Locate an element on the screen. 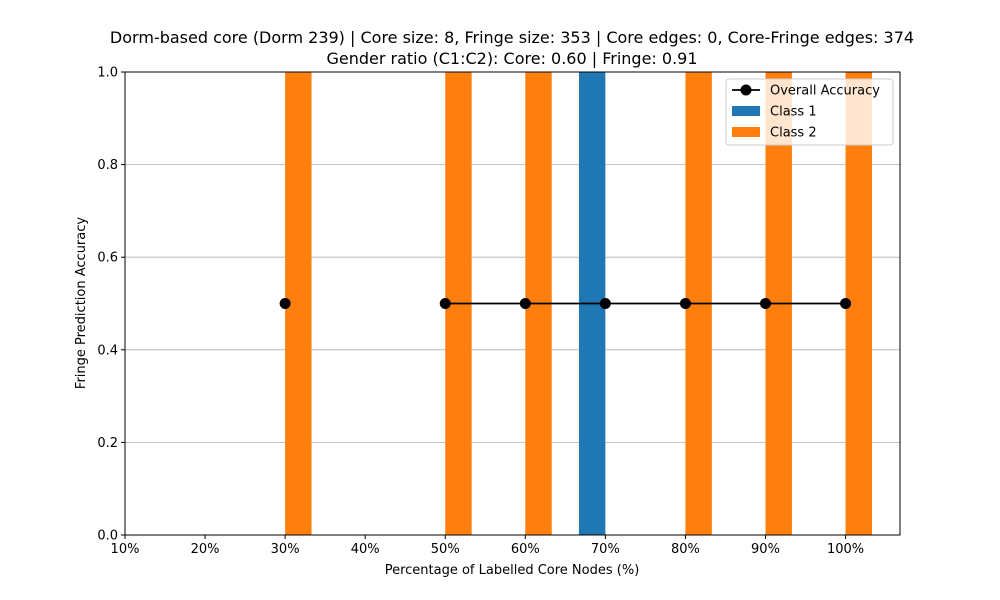 This screenshot has height=600, width=1000. x-axis-label: Percentage of Labelled Core Nodes (%) is located at coordinates (512, 570).